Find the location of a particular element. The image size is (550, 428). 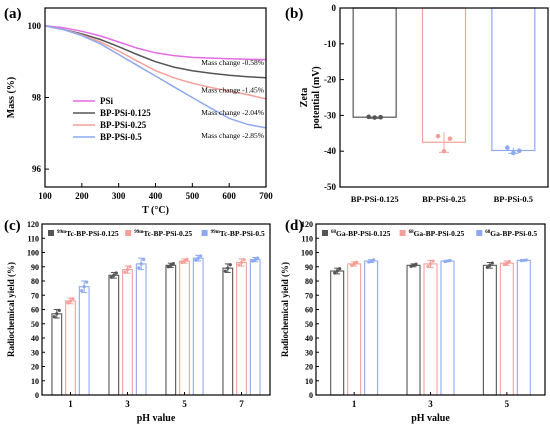

y-tick-label: -20 is located at coordinates (330, 80).